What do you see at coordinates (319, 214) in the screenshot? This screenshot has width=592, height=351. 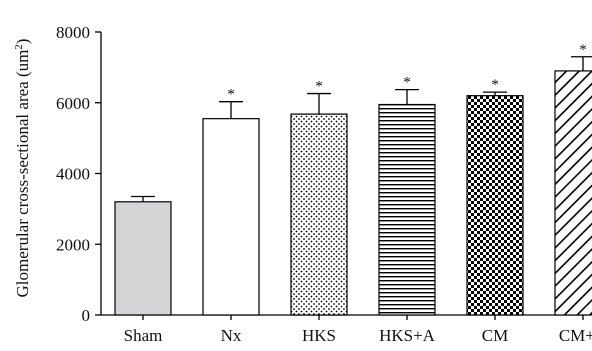 I see `bar-hks` at bounding box center [319, 214].